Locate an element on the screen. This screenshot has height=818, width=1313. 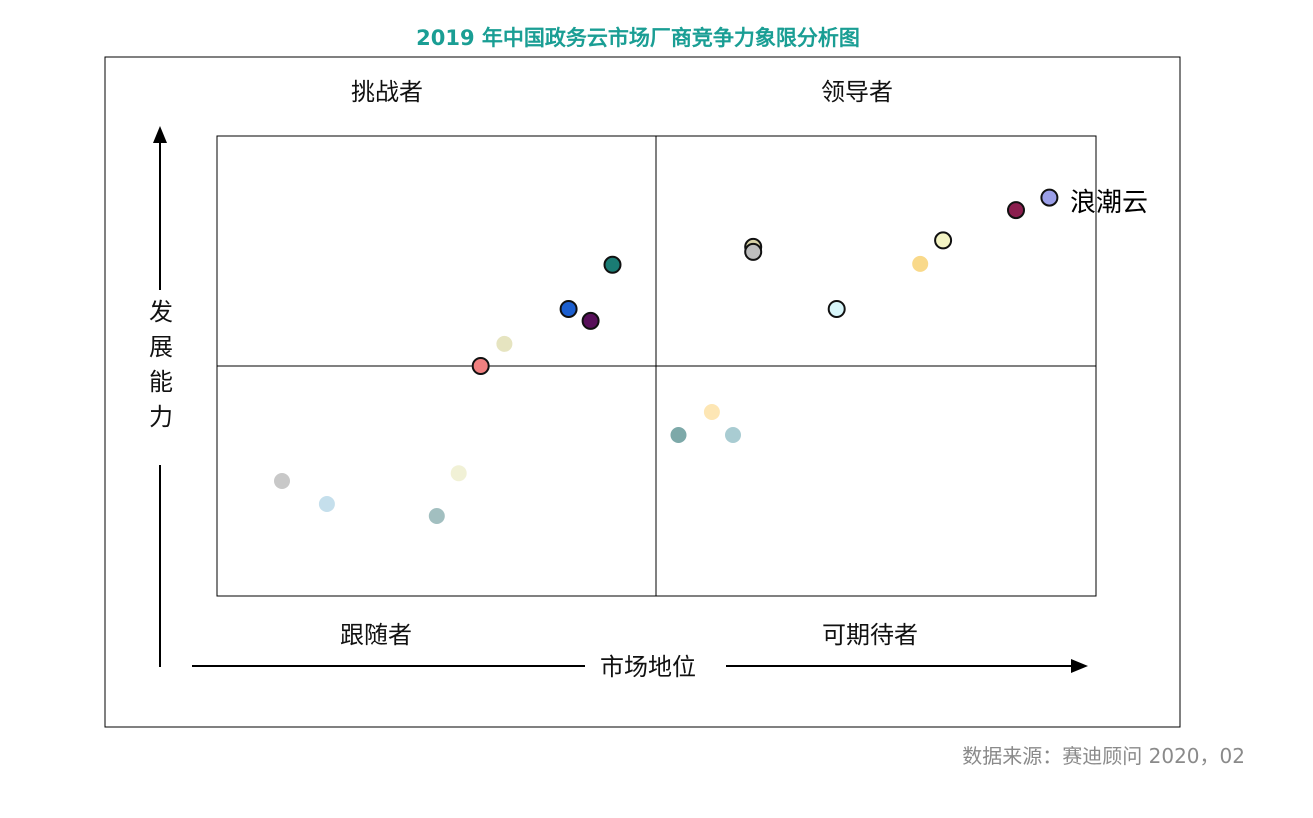
y-axis-arrowhead is located at coordinates (160, 134).